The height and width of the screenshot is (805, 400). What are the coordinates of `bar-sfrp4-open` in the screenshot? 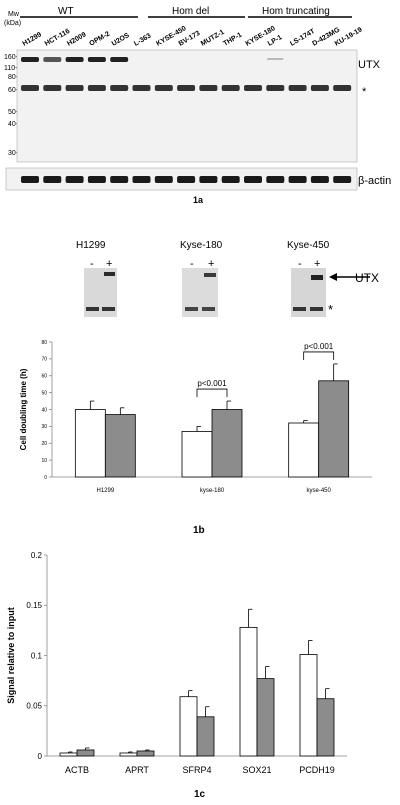 It's located at (188, 726).